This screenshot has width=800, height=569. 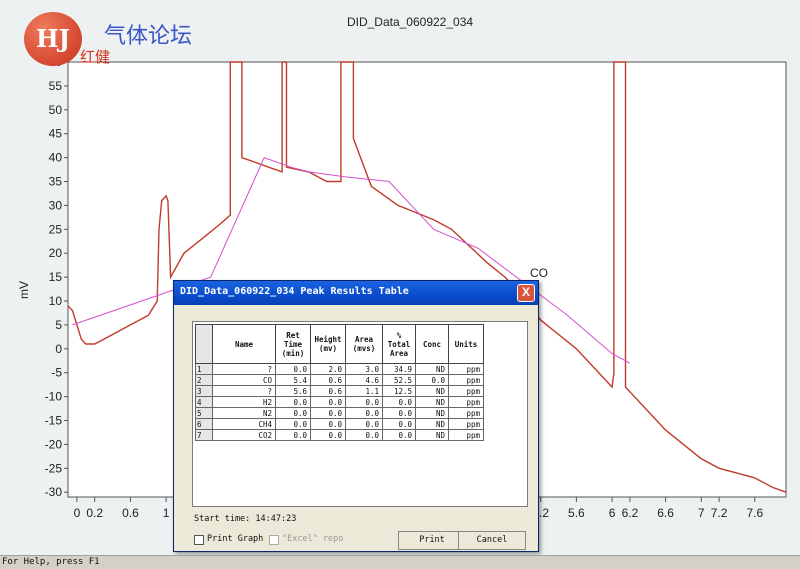 What do you see at coordinates (612, 513) in the screenshot?
I see `x-tick-label: 6` at bounding box center [612, 513].